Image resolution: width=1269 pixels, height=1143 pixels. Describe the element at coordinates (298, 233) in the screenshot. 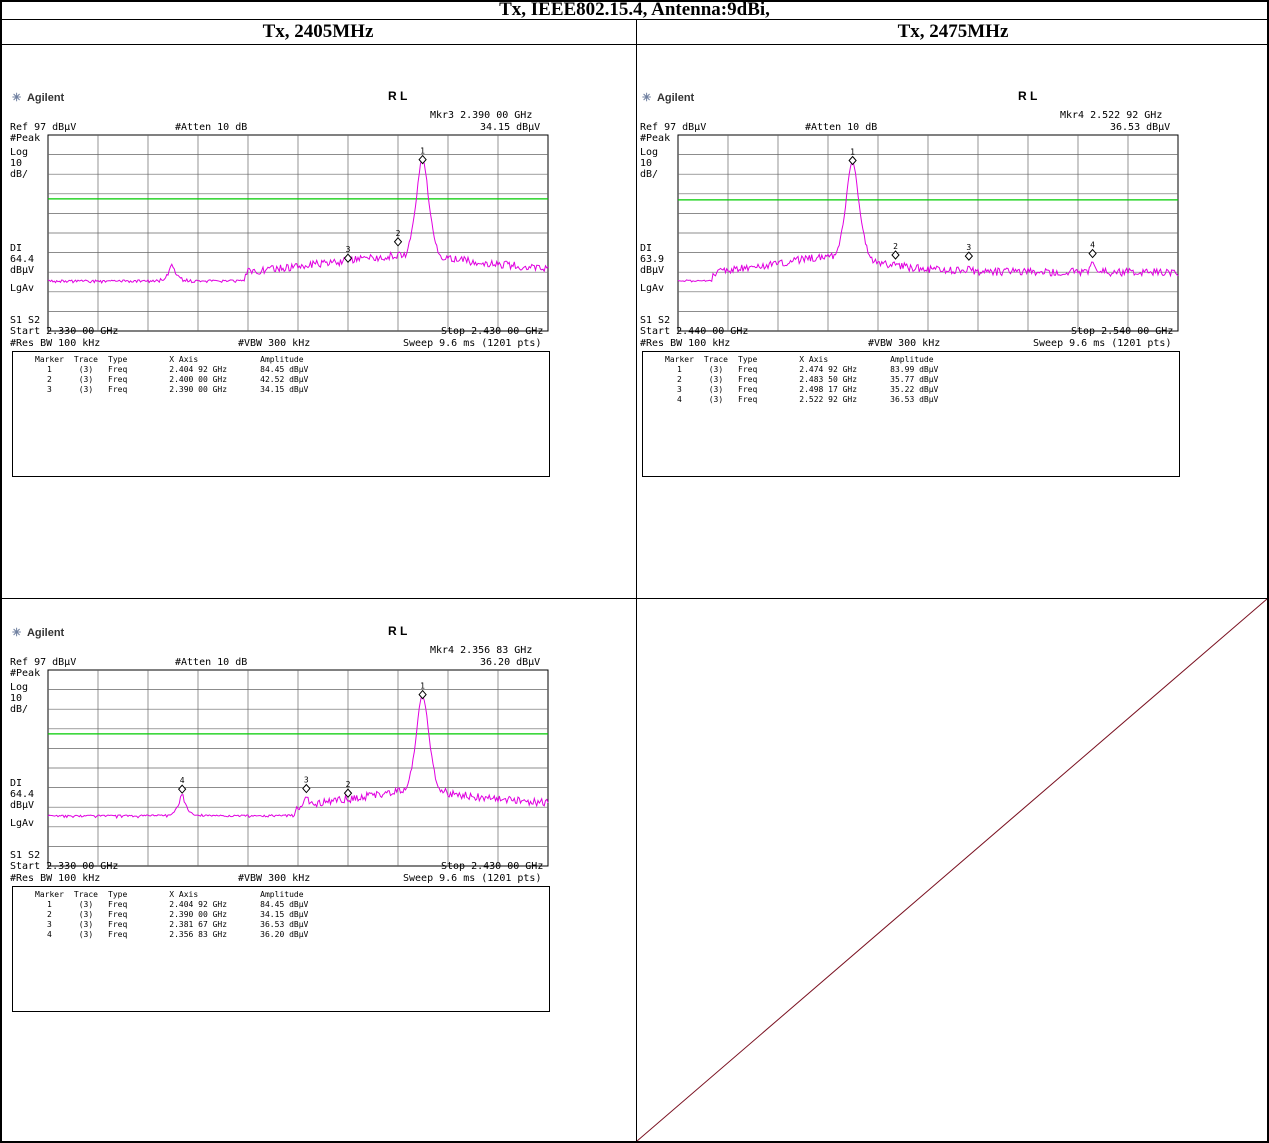

I see `spectrum-svg: 1 2 3` at that location.